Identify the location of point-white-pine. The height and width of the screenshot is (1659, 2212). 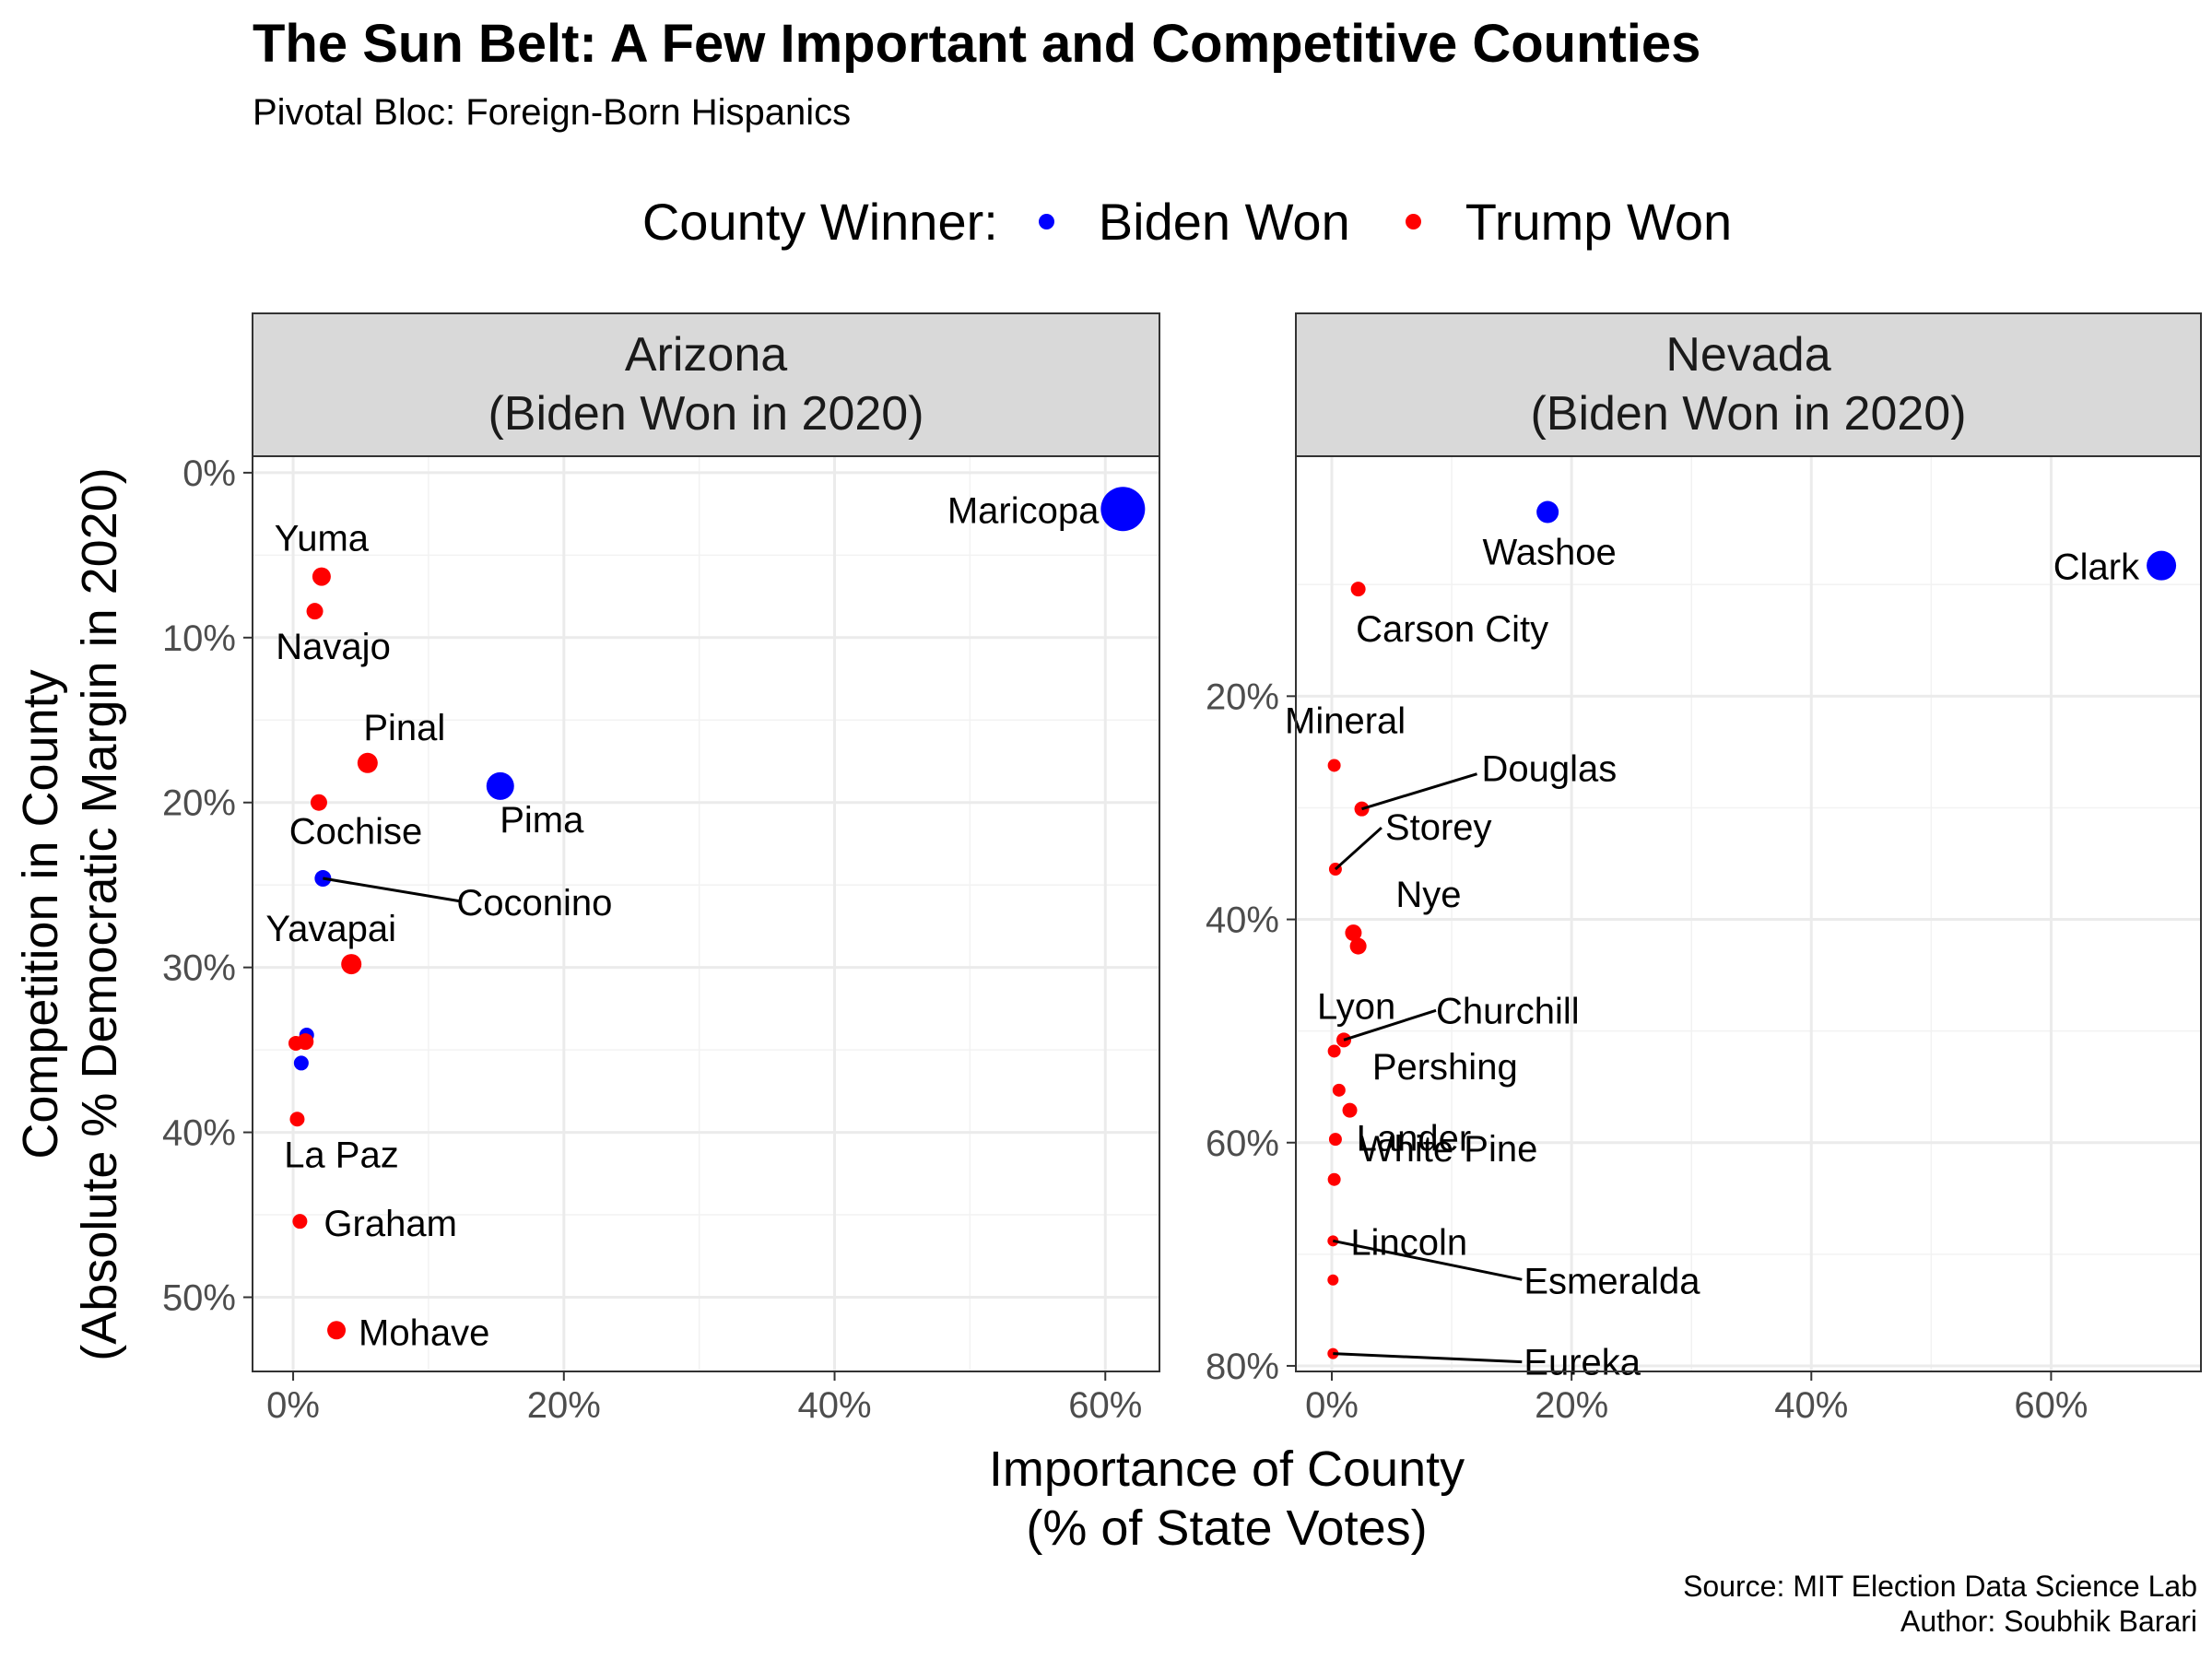
(1335, 1140).